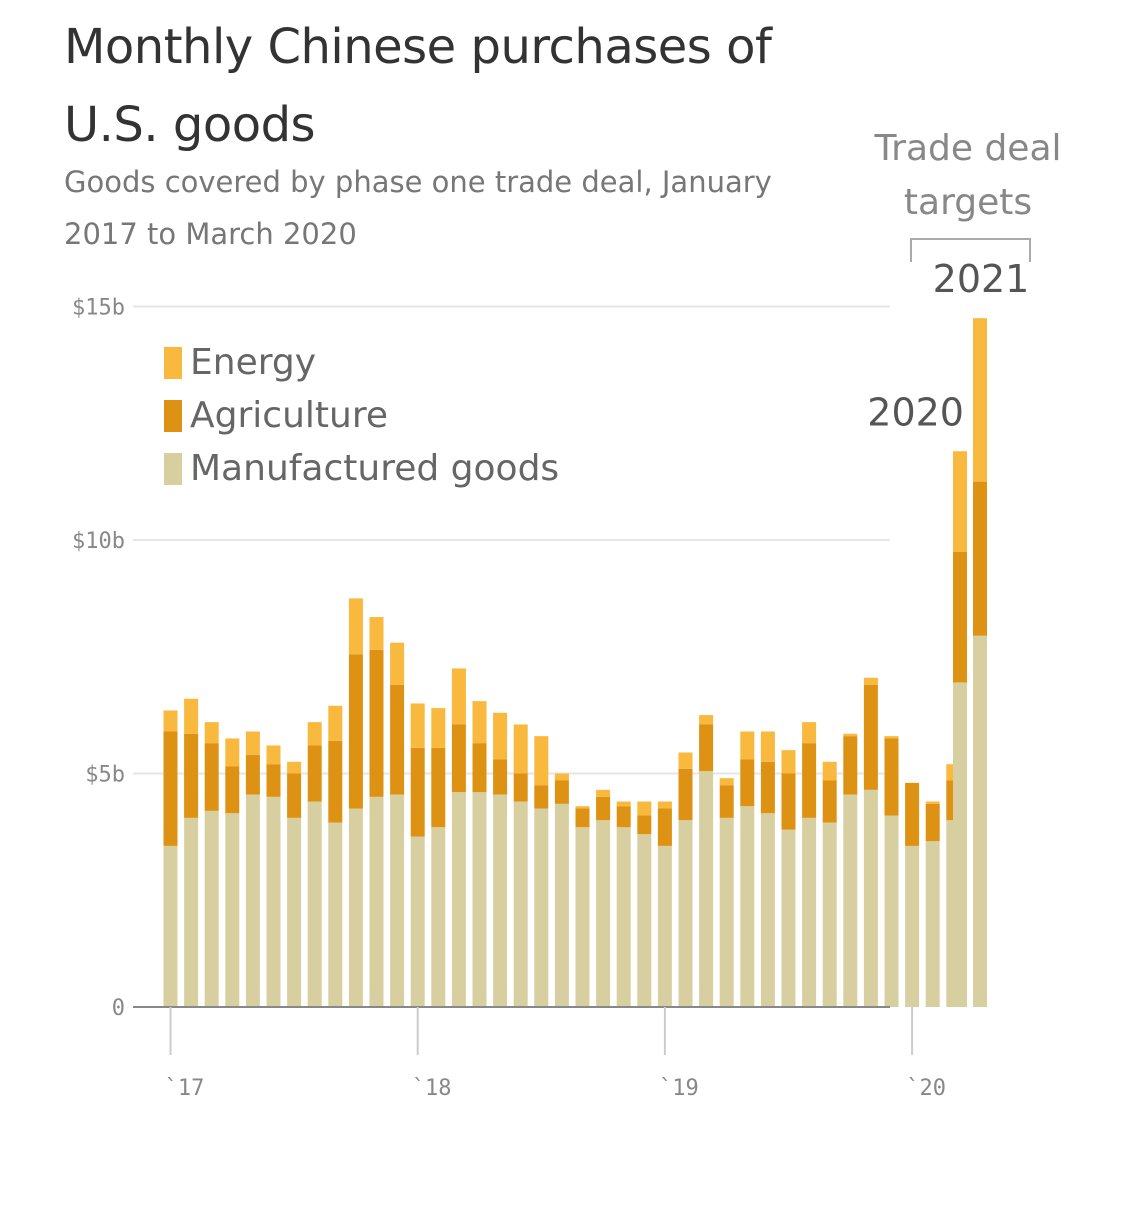 The height and width of the screenshot is (1211, 1125). I want to click on legend-label-manufactured: Manufactured goods, so click(375, 468).